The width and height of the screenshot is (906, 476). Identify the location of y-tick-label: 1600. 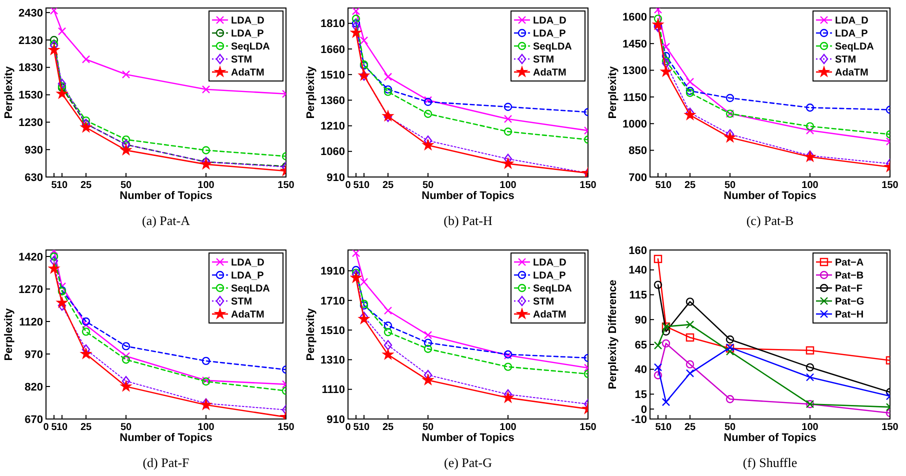
(634, 18).